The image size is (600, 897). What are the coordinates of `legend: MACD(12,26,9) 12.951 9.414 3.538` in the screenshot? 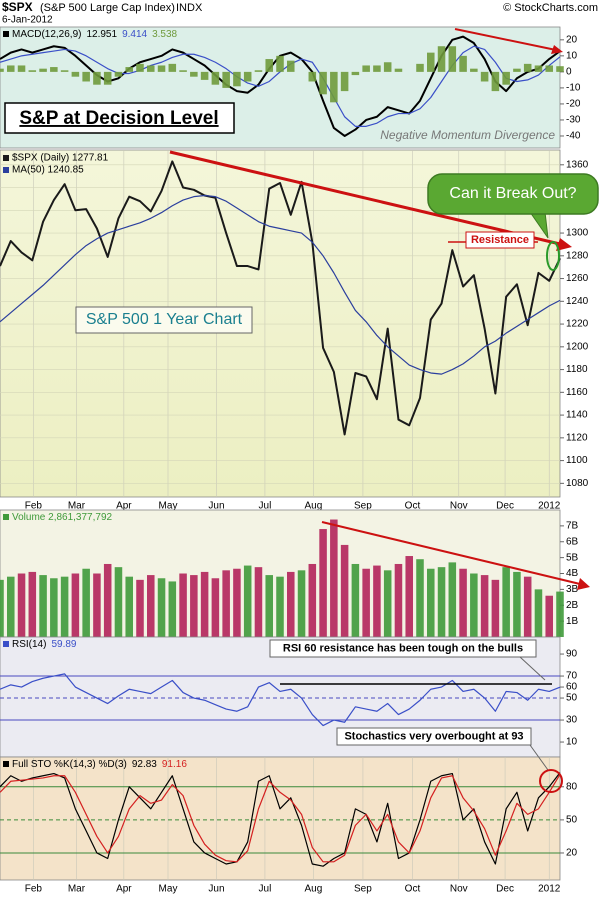 It's located at (95, 34).